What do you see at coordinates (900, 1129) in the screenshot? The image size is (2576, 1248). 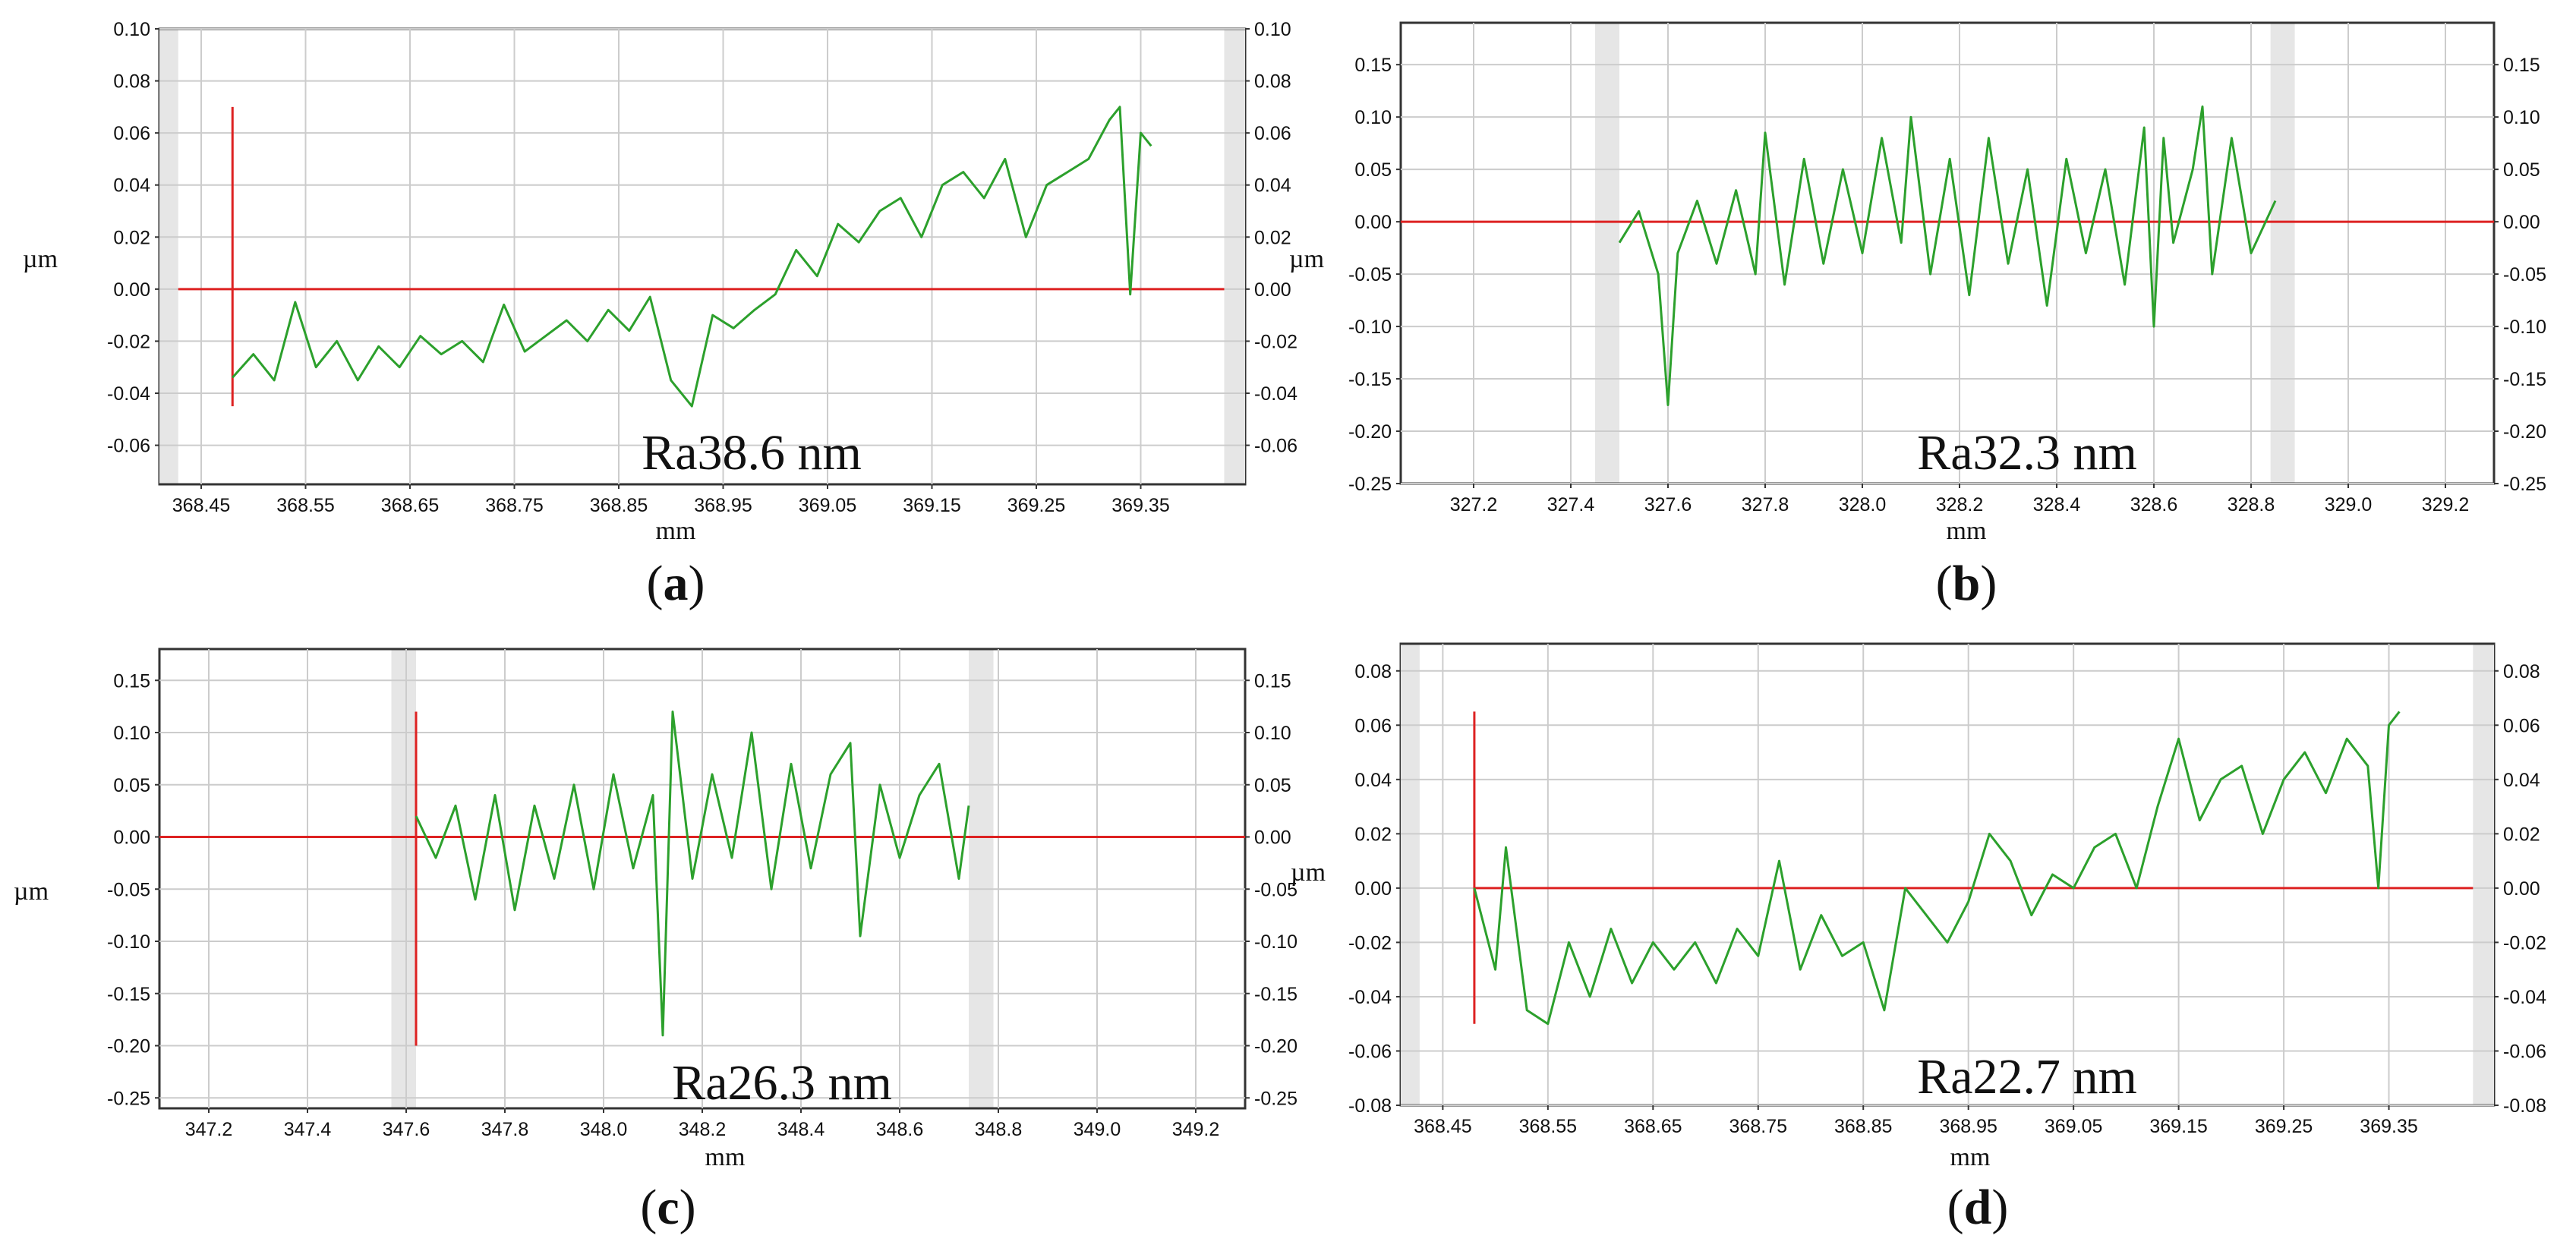 I see `panel-c-x-tick-label-7: 348.6` at bounding box center [900, 1129].